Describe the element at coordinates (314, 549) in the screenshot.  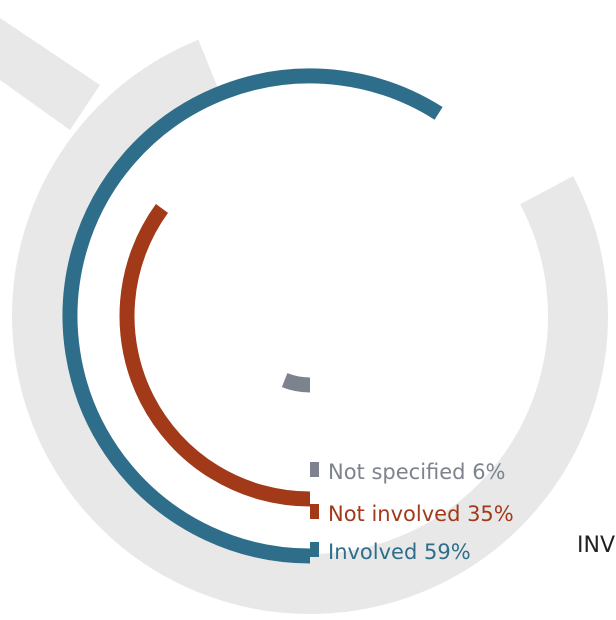
I see `legend-swatch-involved` at that location.